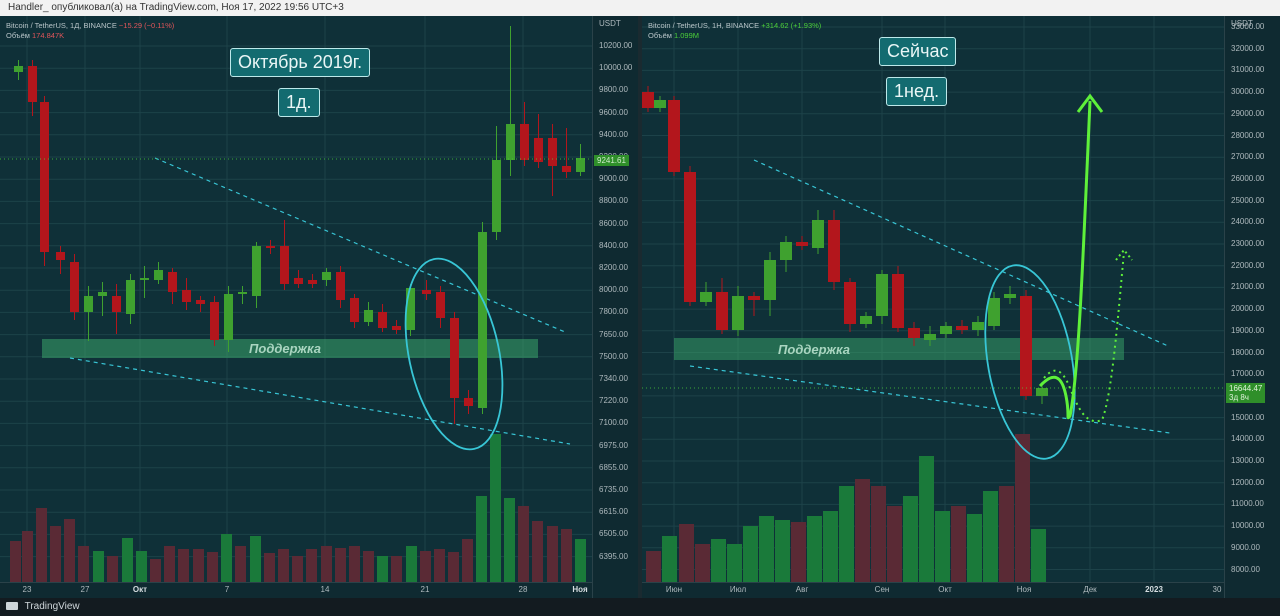 The height and width of the screenshot is (616, 1280). Describe the element at coordinates (616, 45) in the screenshot. I see `price-tick-label: 10200.00` at that location.